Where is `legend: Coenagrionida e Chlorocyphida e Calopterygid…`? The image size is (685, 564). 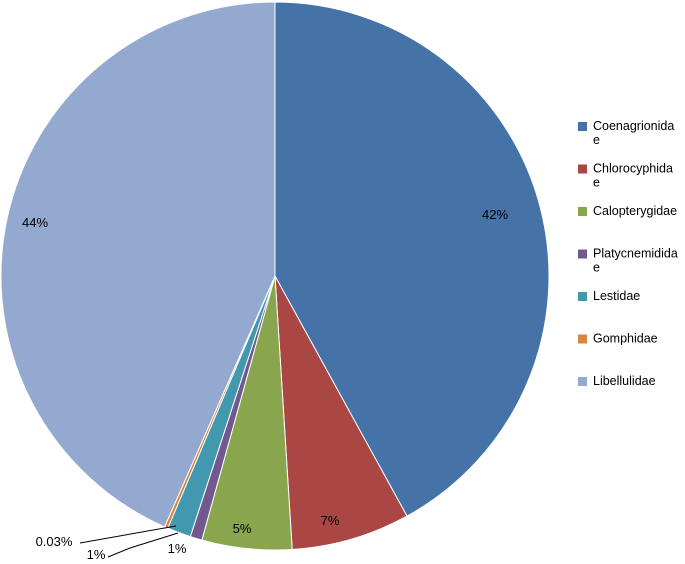
legend: Coenagrionida e Chlorocyphida e Calopterygid… is located at coordinates (628, 253).